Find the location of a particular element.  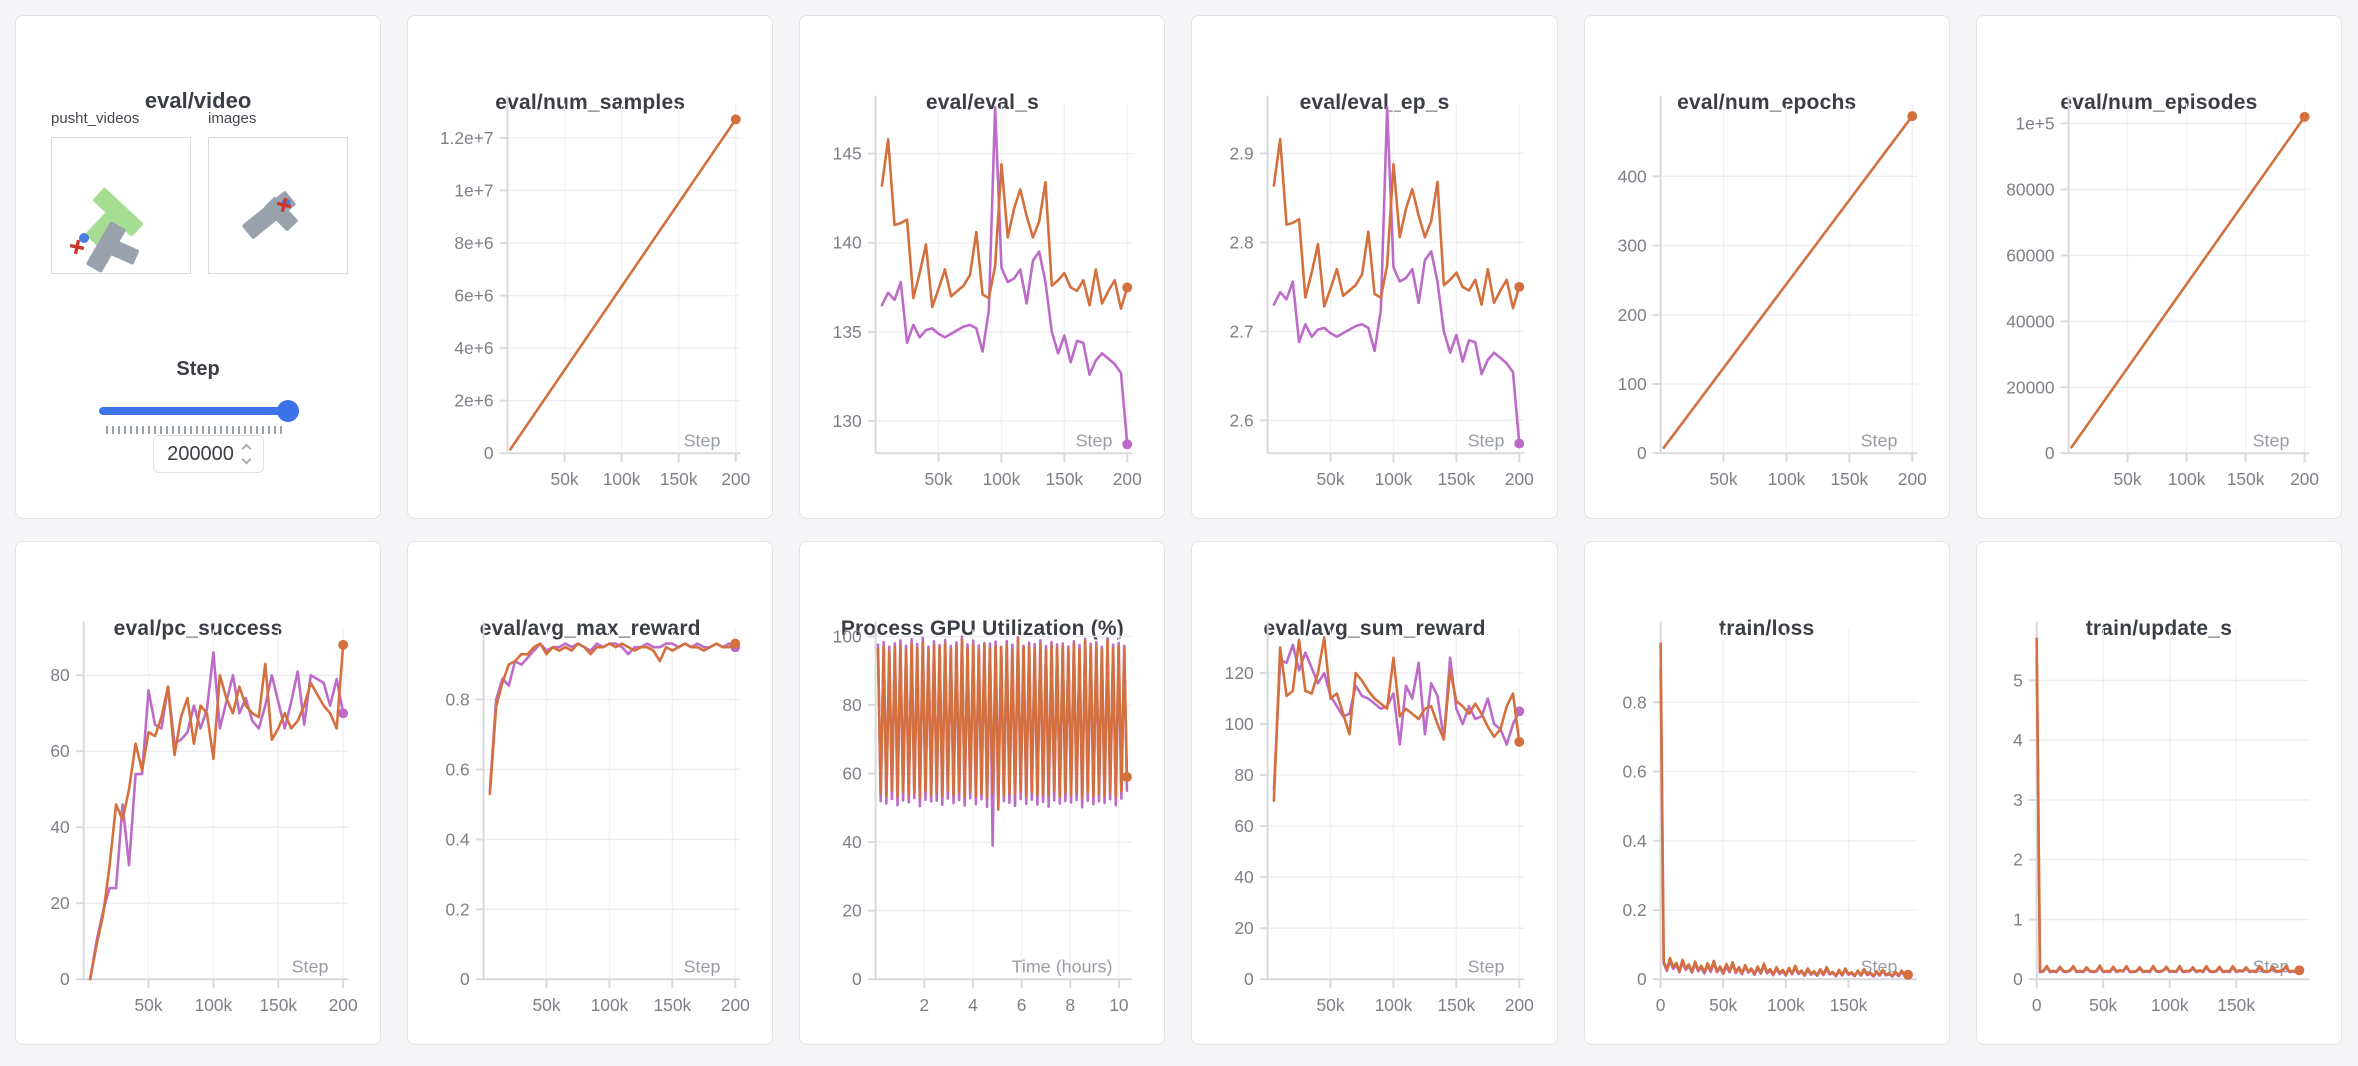

svg-text: 4 is located at coordinates (973, 1005).